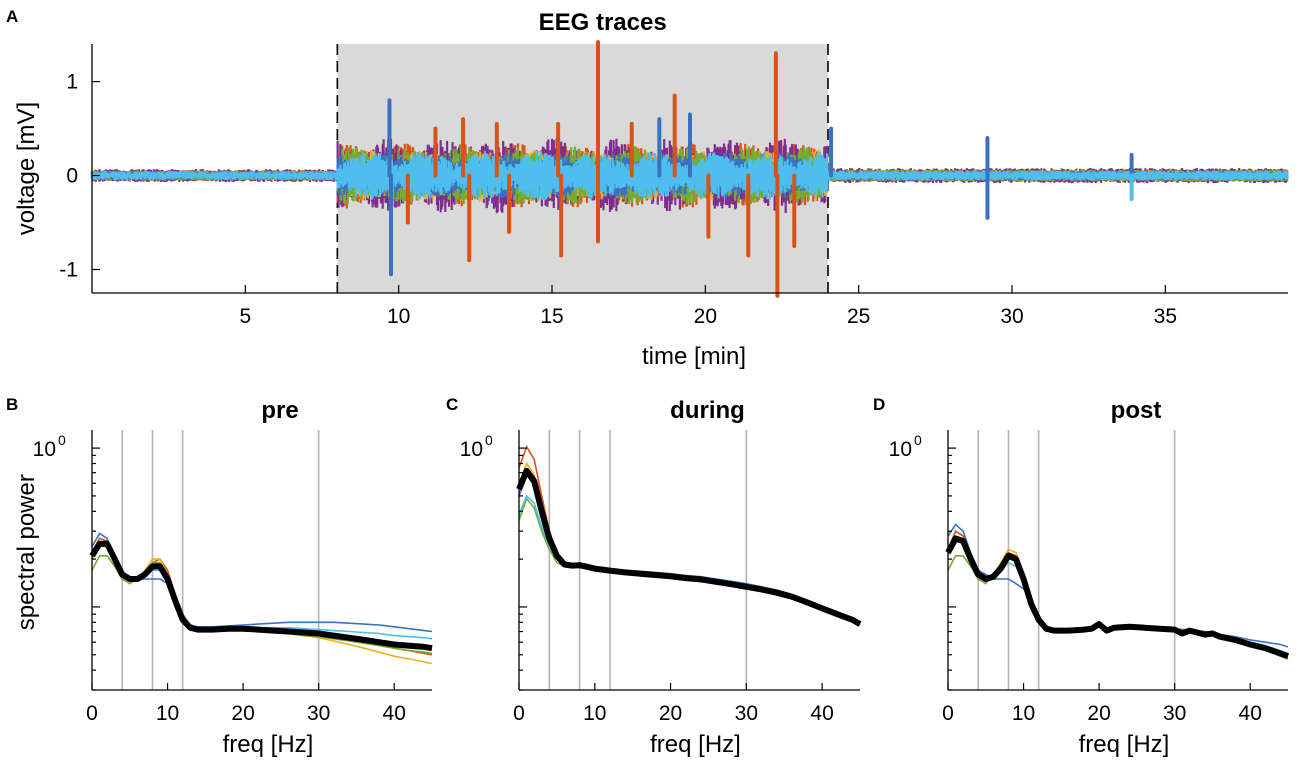 Image resolution: width=1300 pixels, height=779 pixels. What do you see at coordinates (72, 176) in the screenshot?
I see `y-tick-label-a: 0` at bounding box center [72, 176].